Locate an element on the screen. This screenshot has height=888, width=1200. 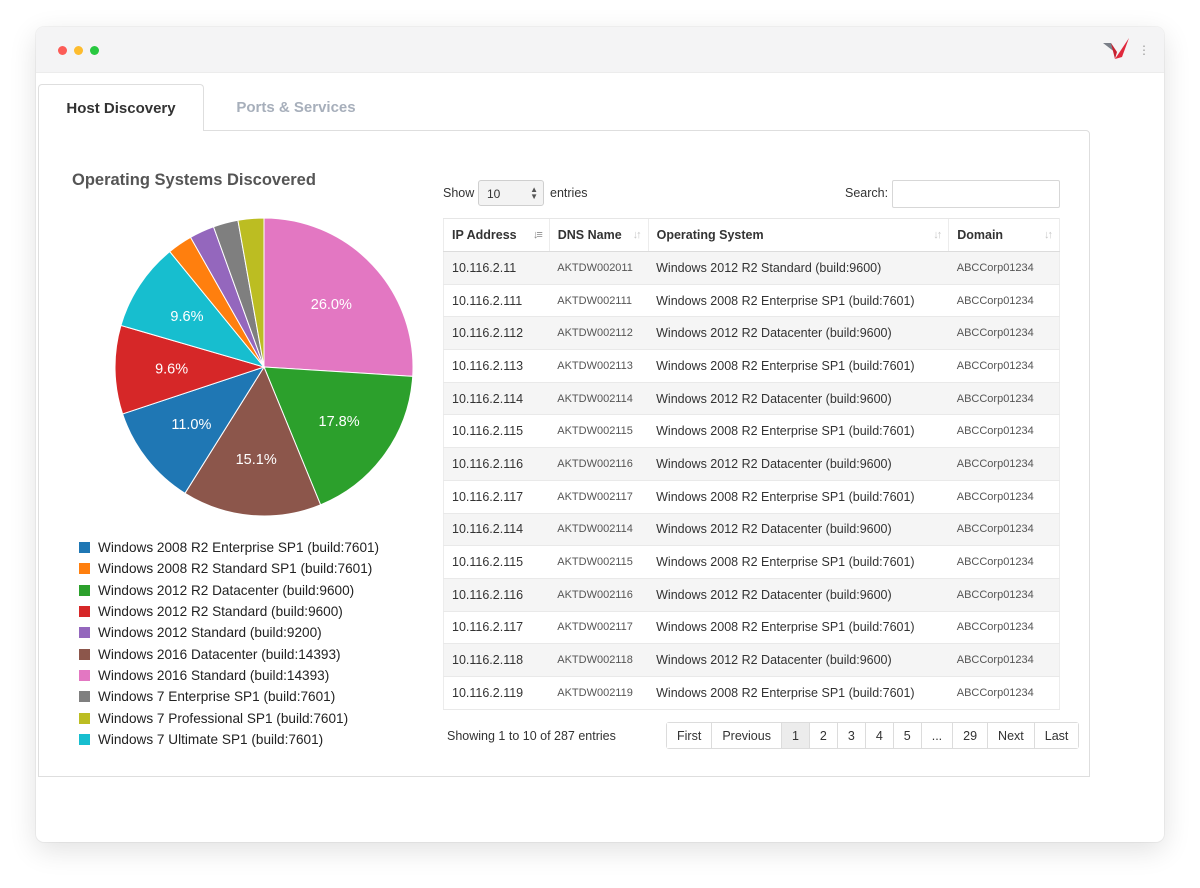
column-header-label: Operating System is located at coordinates (710, 235).